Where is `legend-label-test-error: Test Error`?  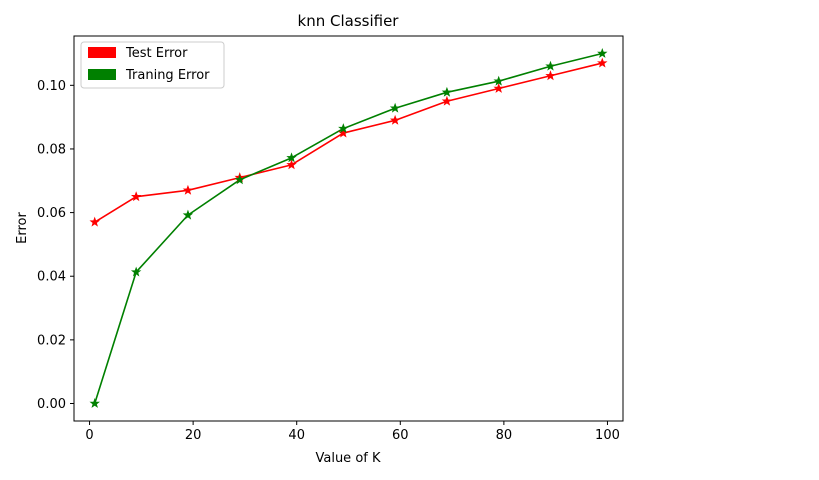 legend-label-test-error: Test Error is located at coordinates (156, 53).